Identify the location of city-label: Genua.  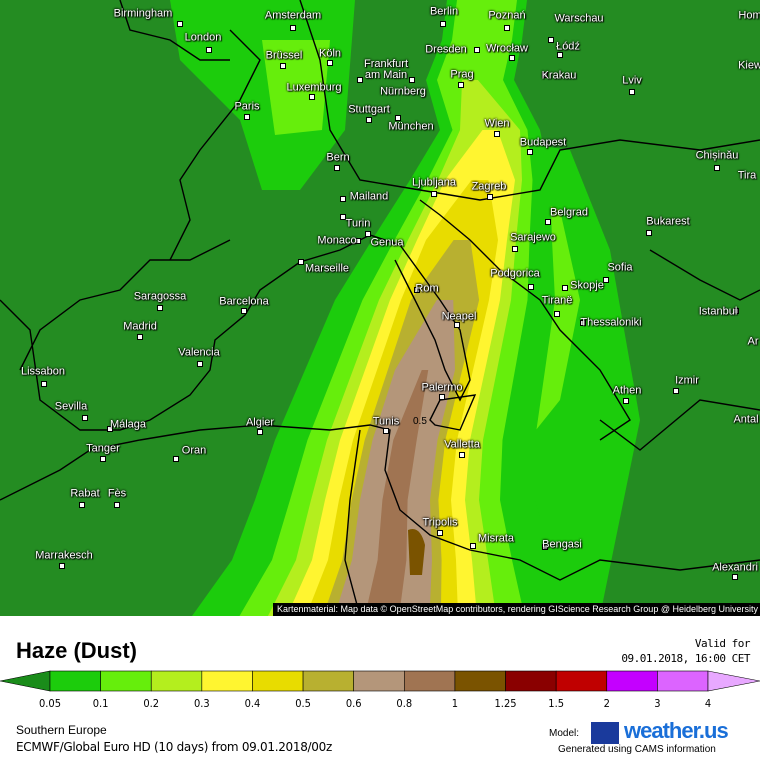
(387, 242).